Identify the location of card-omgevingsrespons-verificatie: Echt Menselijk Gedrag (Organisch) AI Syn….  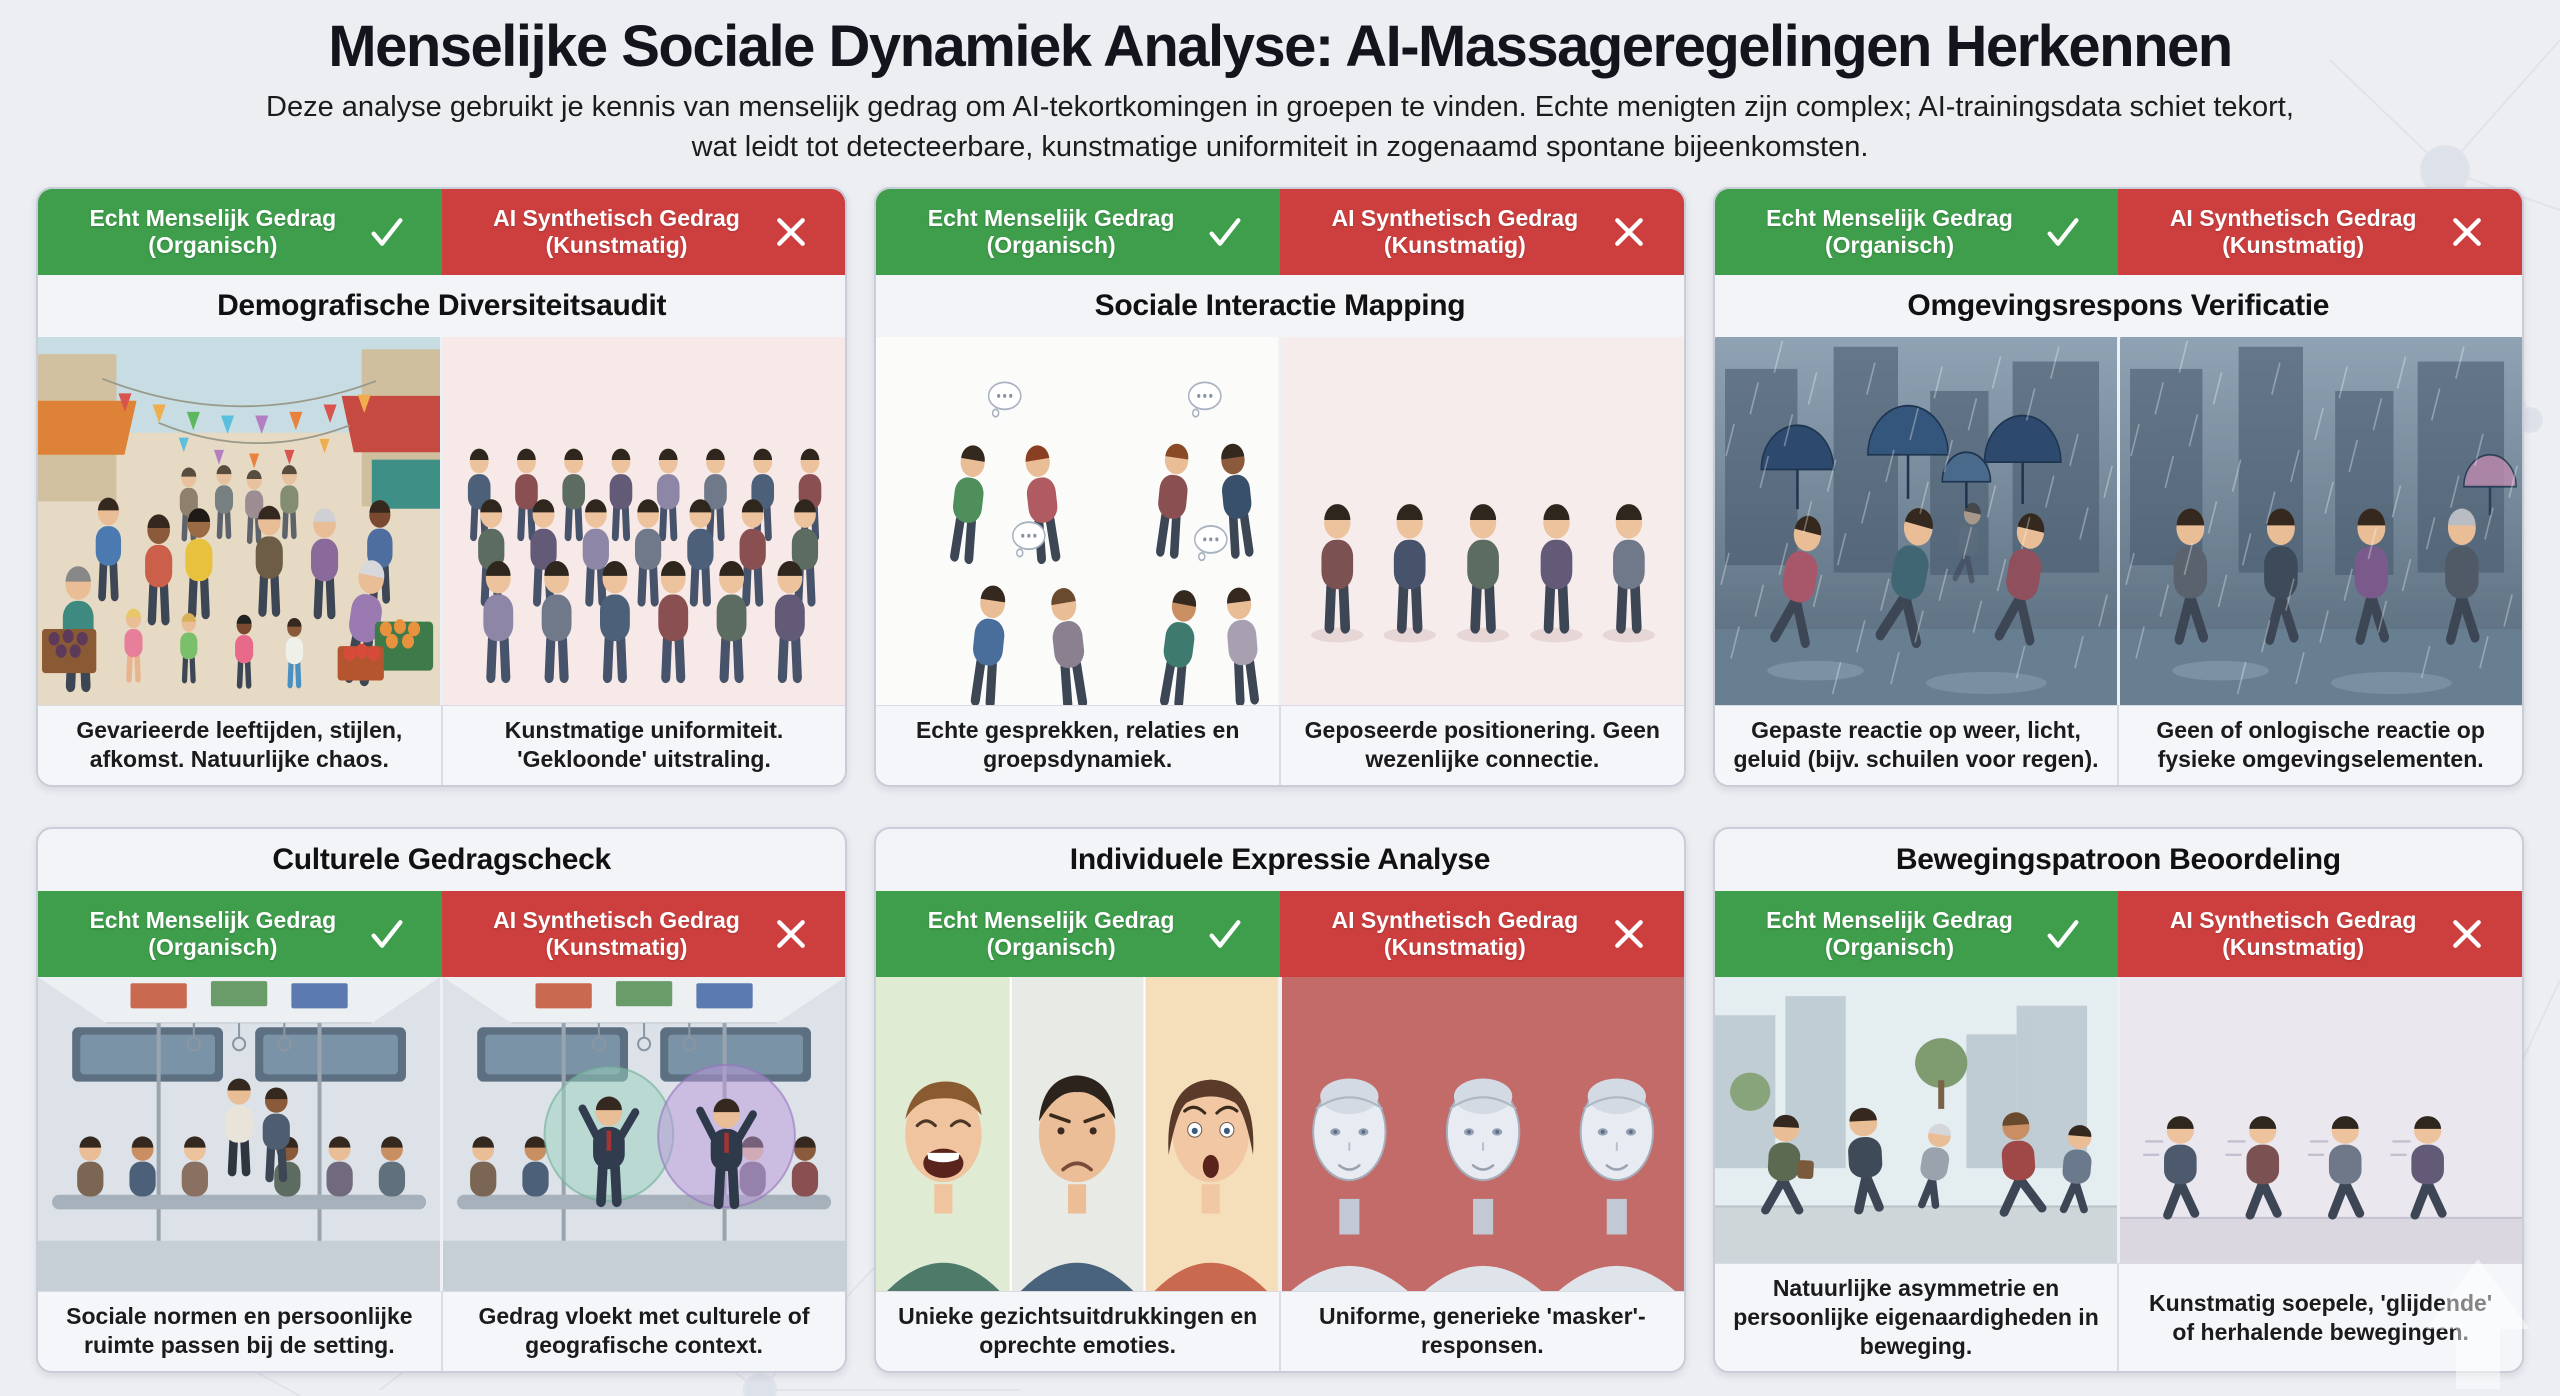
(2118, 486).